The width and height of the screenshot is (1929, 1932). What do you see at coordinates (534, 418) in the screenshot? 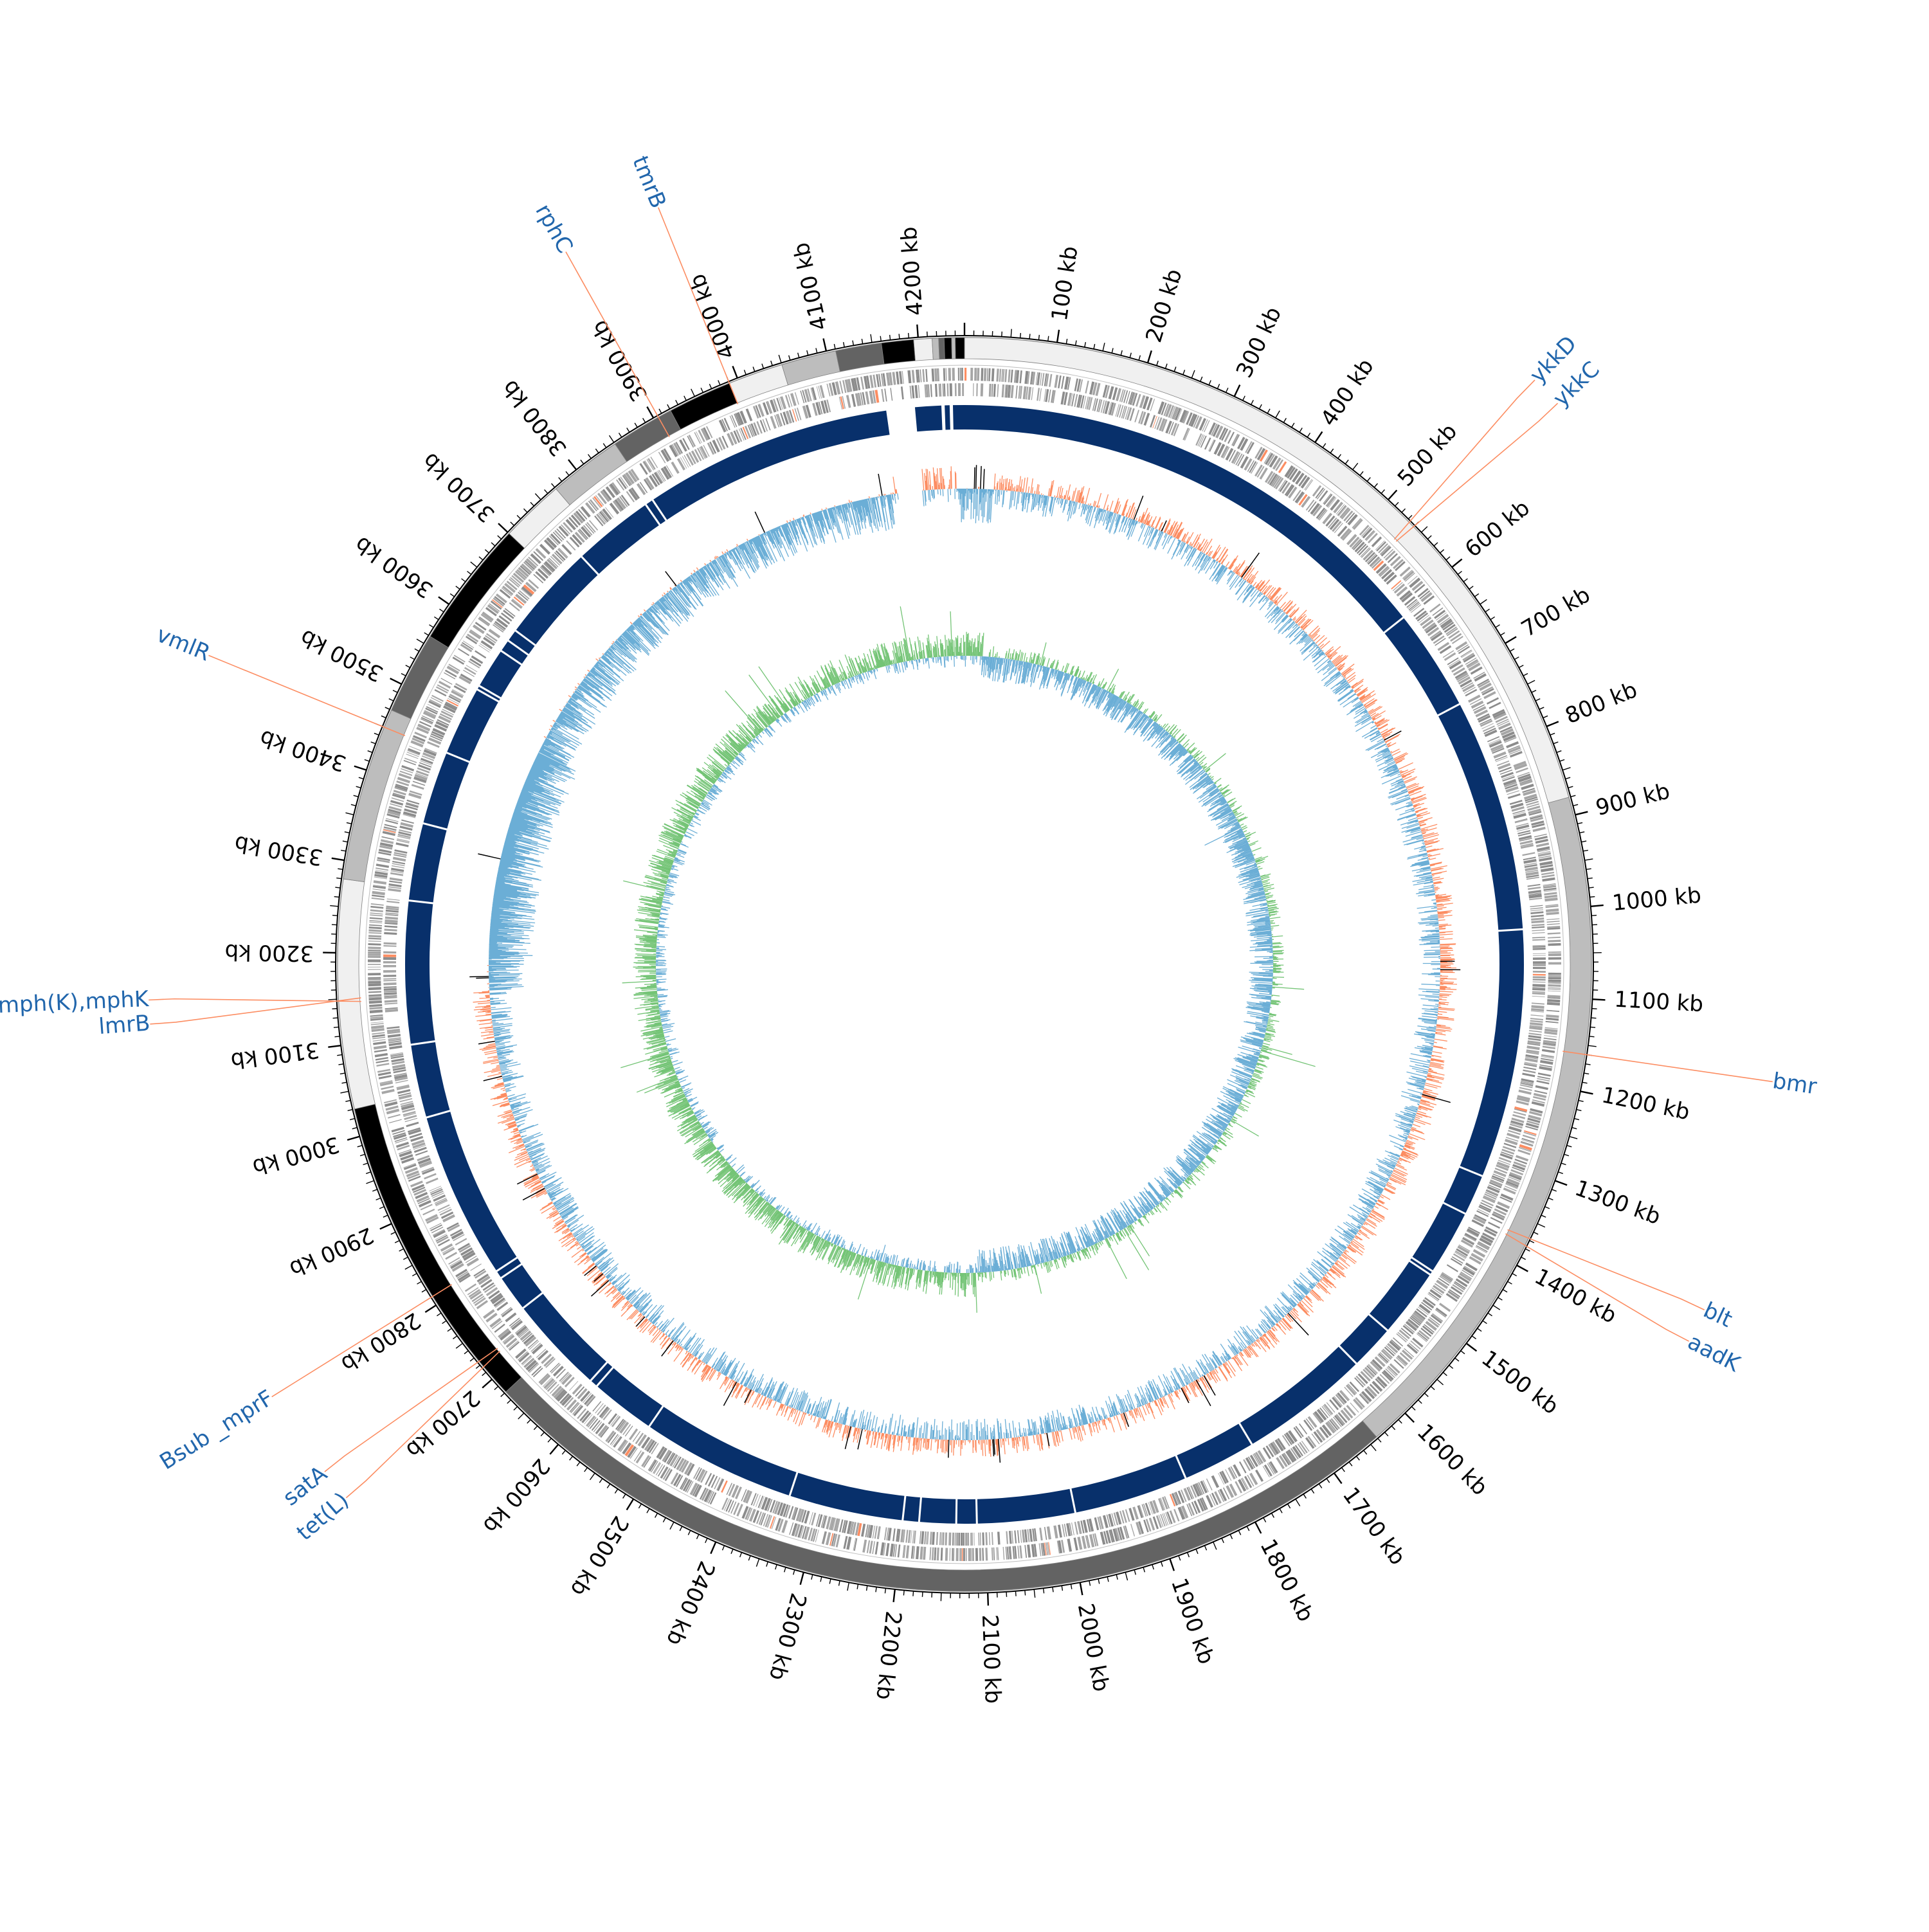
I see `ruler-tick-label: 3800 kb` at bounding box center [534, 418].